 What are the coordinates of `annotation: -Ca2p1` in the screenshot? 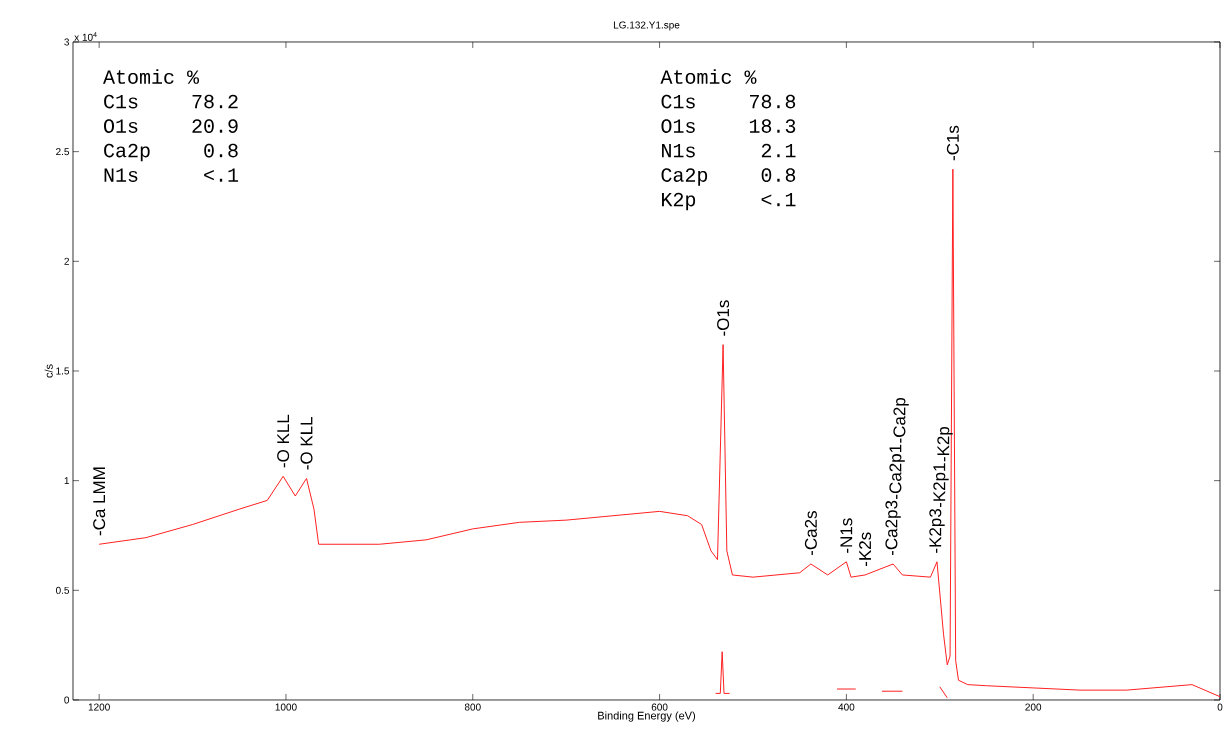 It's located at (897, 471).